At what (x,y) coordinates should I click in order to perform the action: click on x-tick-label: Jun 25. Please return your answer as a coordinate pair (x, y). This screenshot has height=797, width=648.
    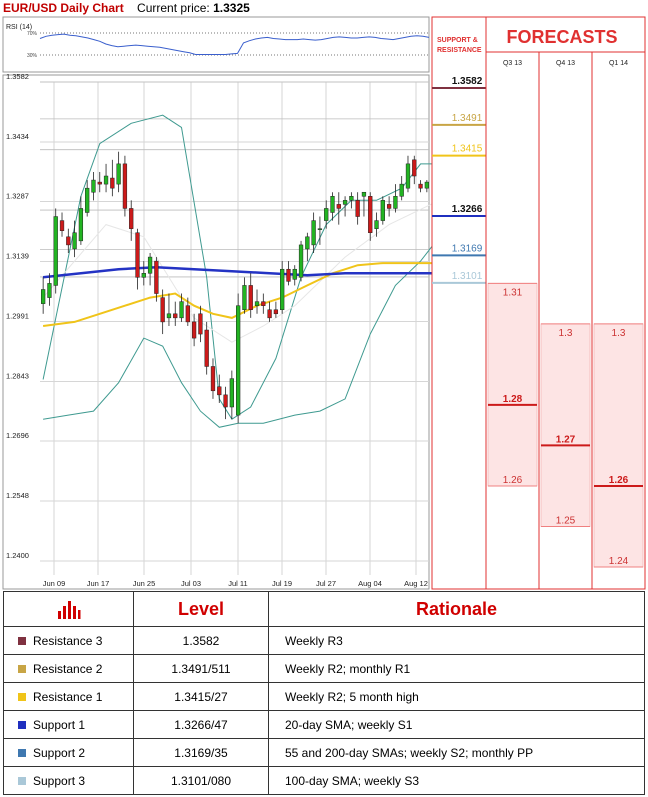
    Looking at the image, I should click on (144, 583).